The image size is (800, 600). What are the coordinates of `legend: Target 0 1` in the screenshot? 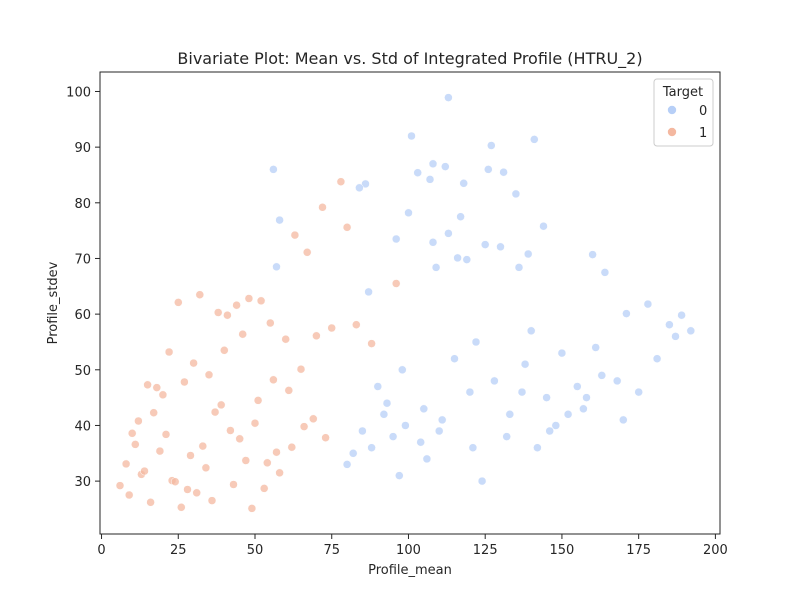 It's located at (683, 112).